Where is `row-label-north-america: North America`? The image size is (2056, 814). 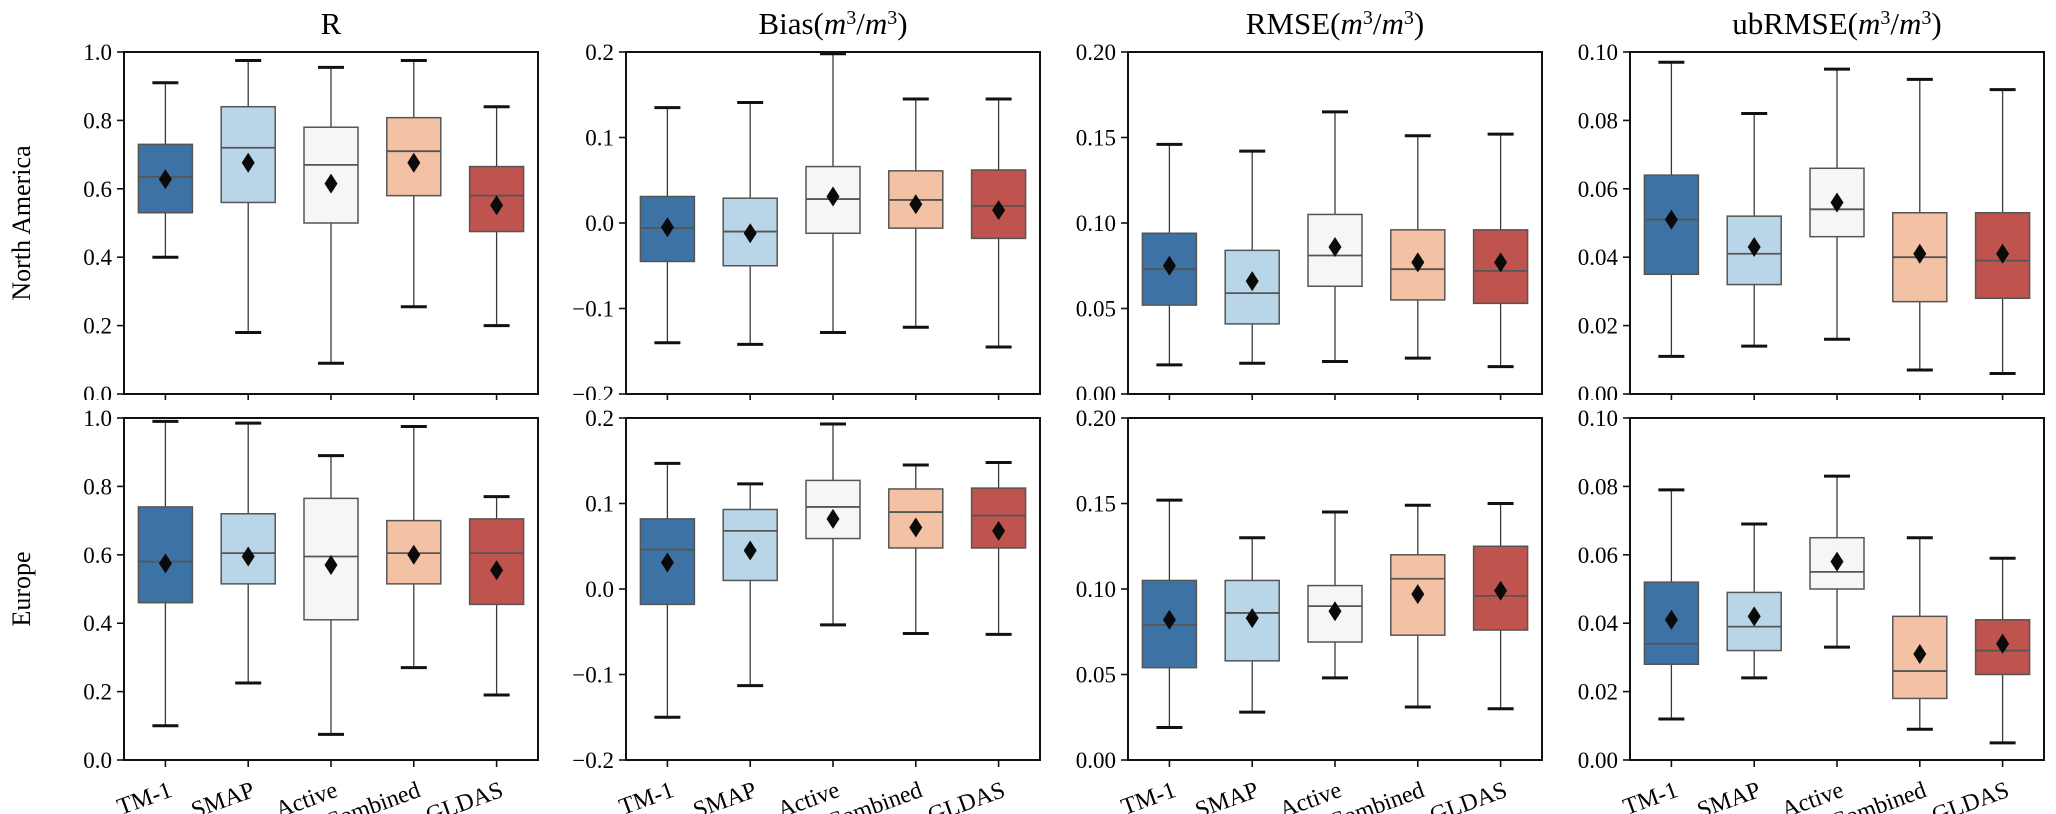 row-label-north-america: North America is located at coordinates (21, 223).